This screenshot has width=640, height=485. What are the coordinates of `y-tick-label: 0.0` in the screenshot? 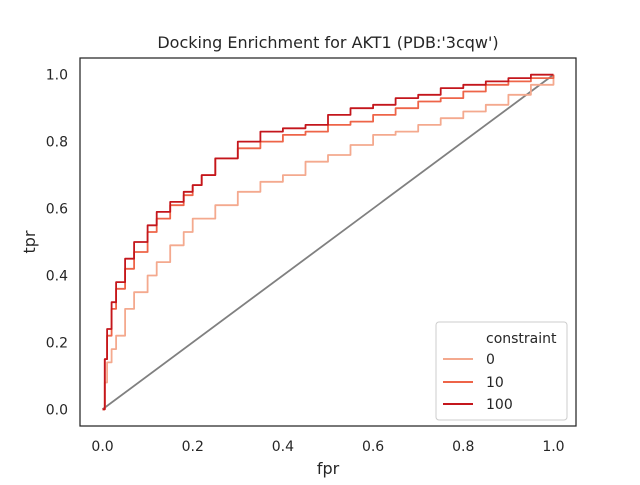 It's located at (57, 410).